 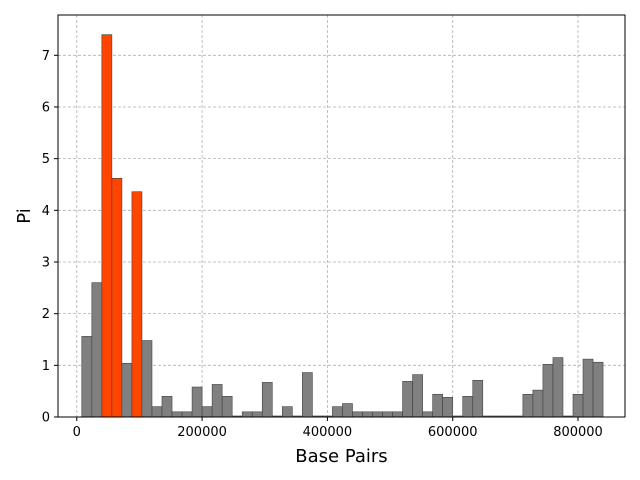 I want to click on y-tick-label: 4, so click(x=46, y=211).